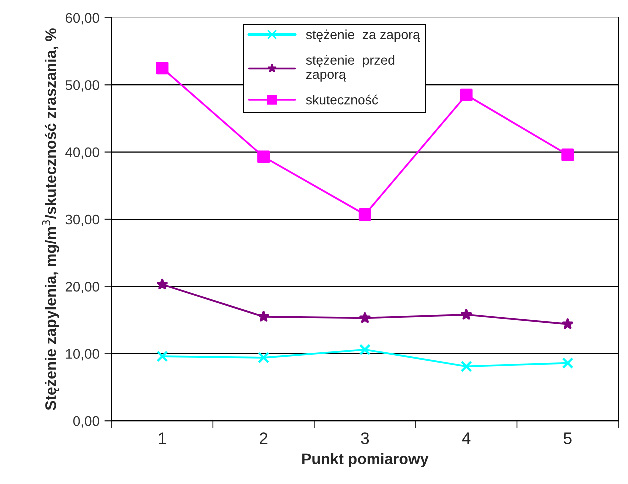 The image size is (628, 484). What do you see at coordinates (86, 422) in the screenshot?
I see `y-tick-label: 0,00` at bounding box center [86, 422].